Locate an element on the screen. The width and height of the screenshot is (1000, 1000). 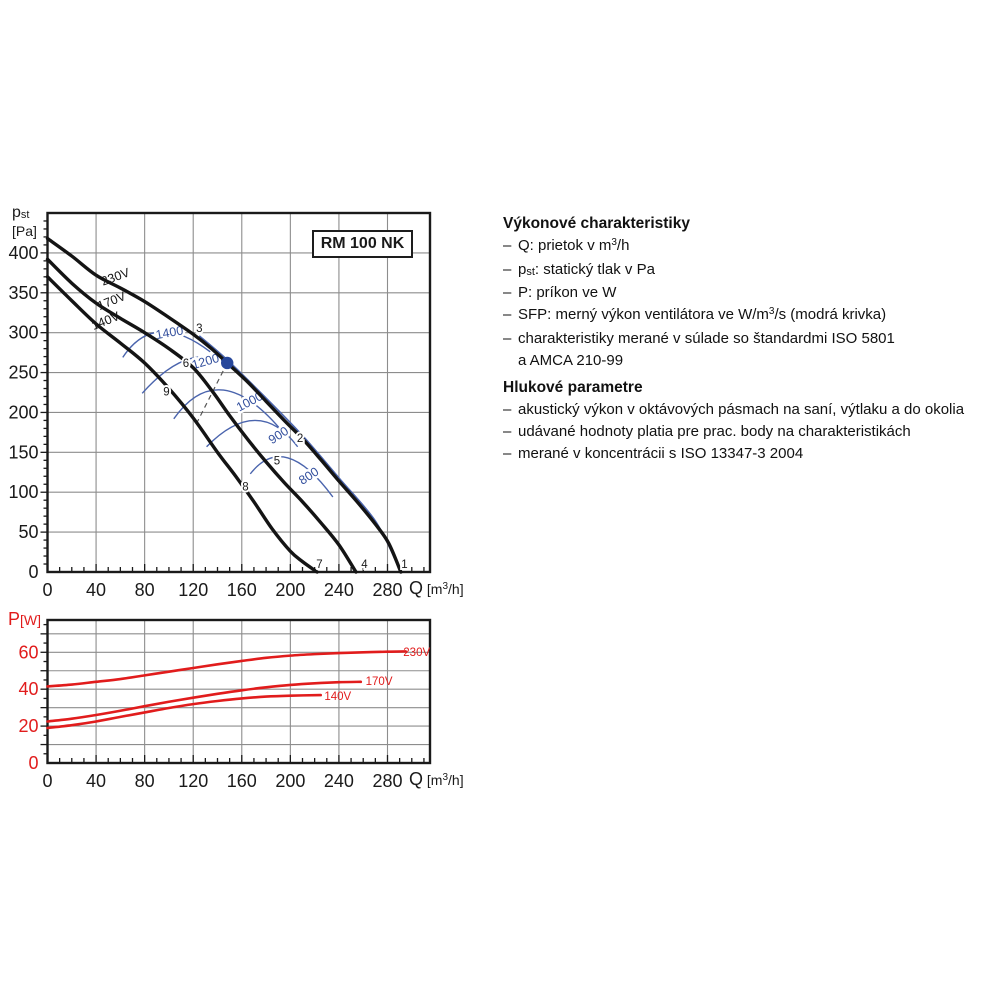
bullet-item: – Q: prietok v m3/h is located at coordinates (750, 247).